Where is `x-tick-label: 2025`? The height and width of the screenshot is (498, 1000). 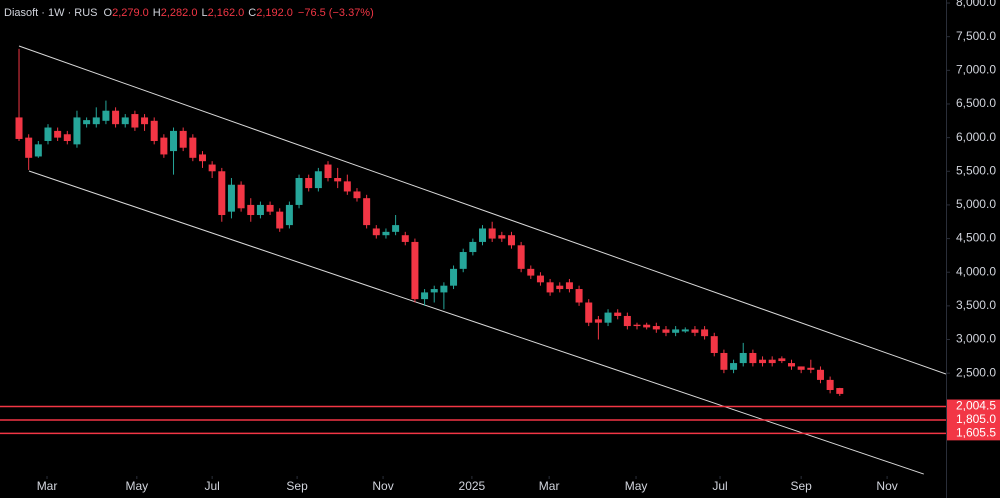 x-tick-label: 2025 is located at coordinates (472, 486).